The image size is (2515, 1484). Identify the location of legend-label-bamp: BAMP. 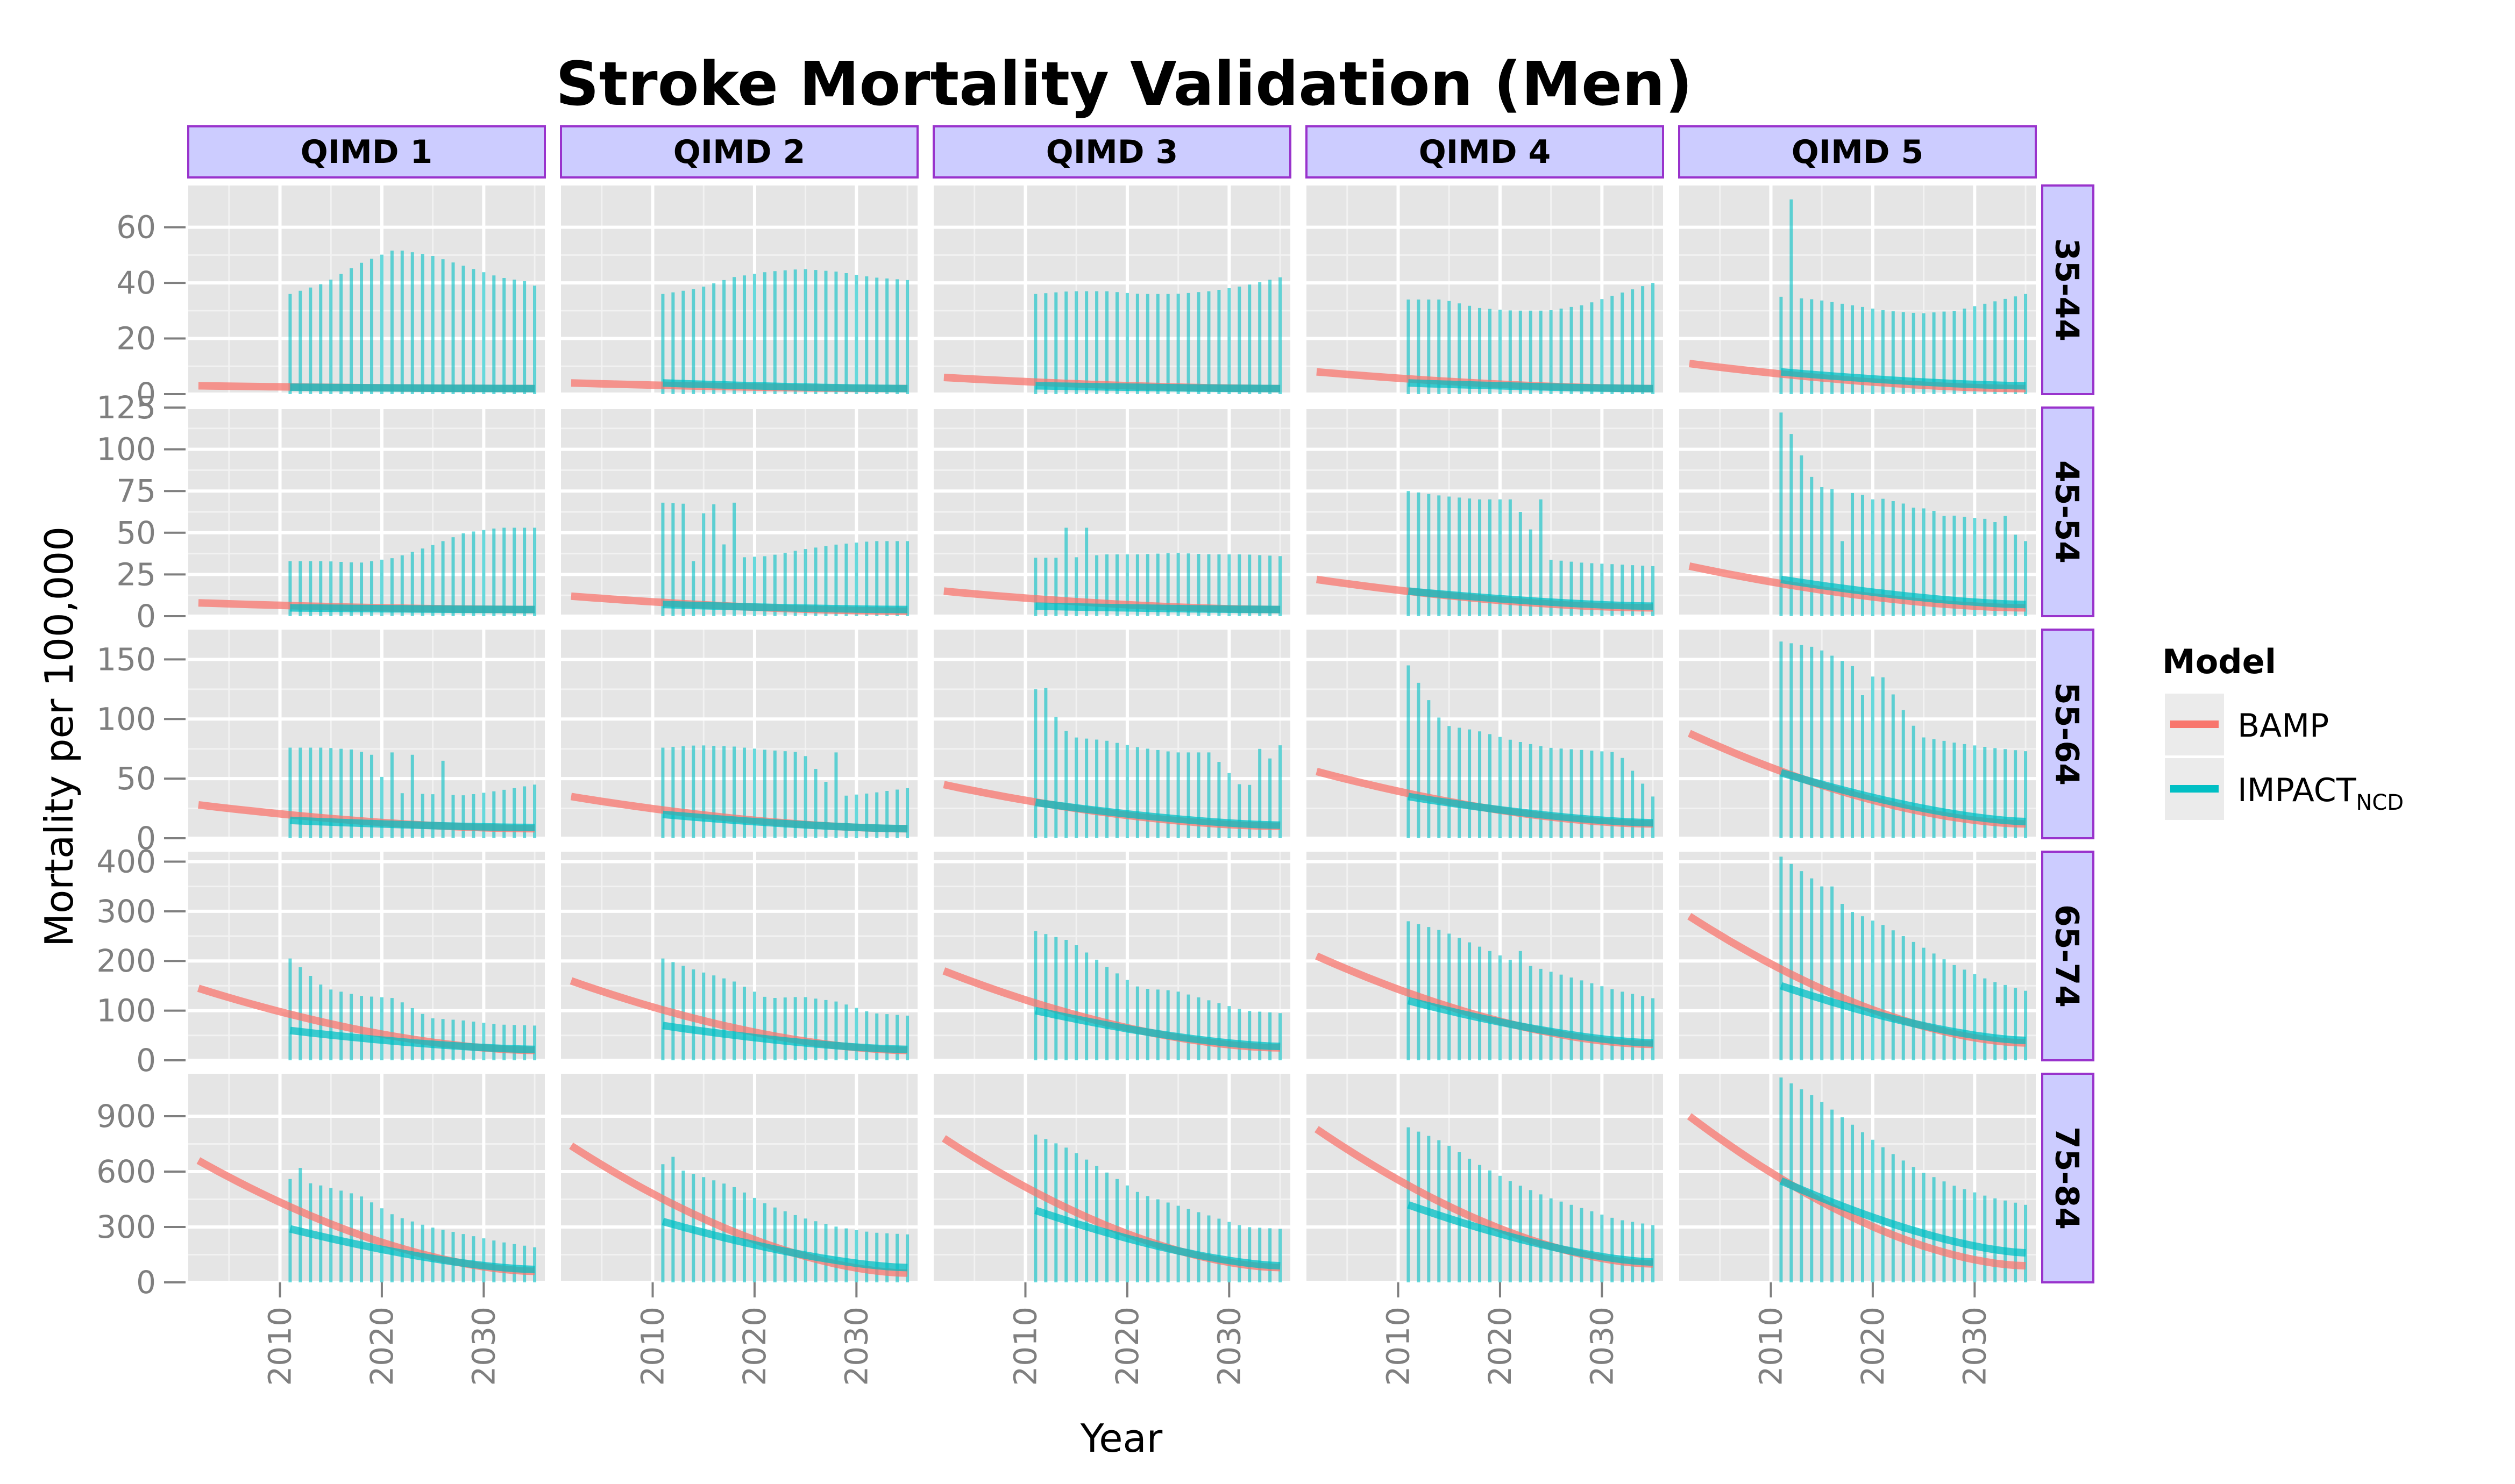
(2283, 726).